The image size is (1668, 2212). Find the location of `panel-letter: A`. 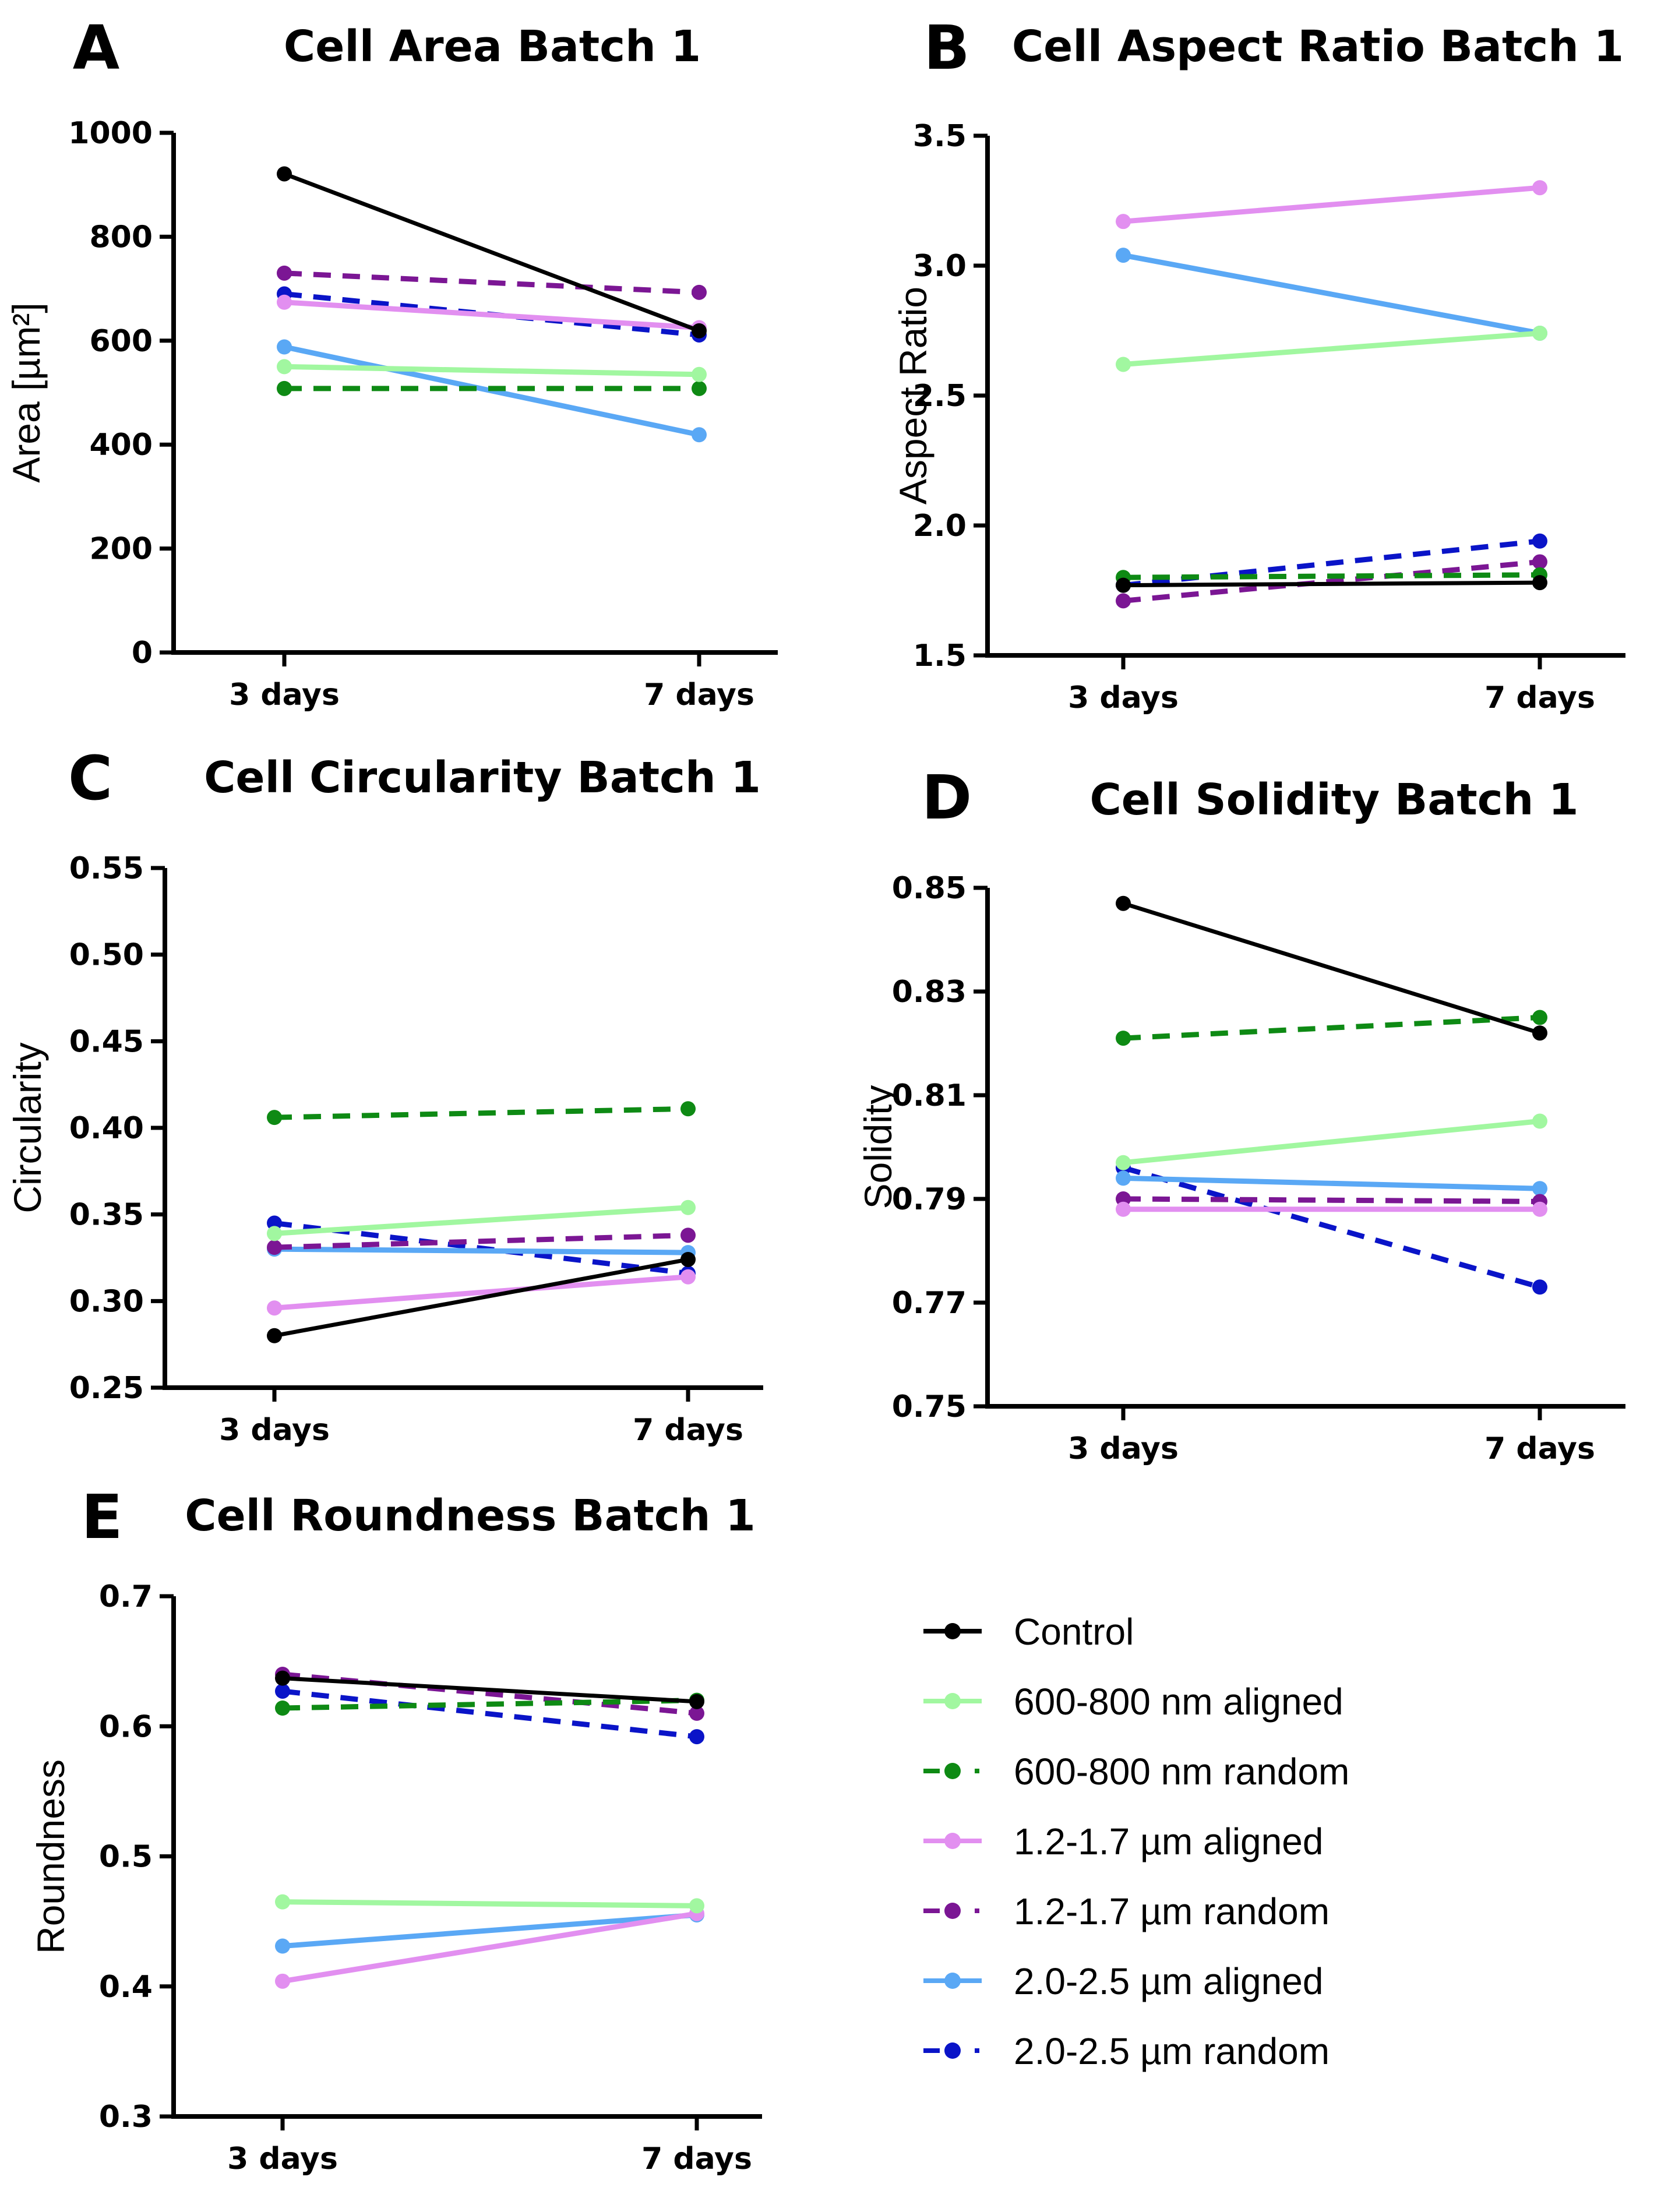

panel-letter: A is located at coordinates (96, 48).